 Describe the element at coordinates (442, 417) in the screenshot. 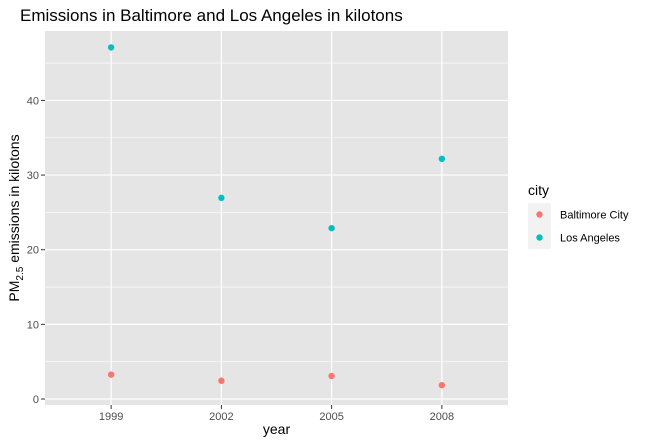

I see `x-tick-label: 2008` at that location.